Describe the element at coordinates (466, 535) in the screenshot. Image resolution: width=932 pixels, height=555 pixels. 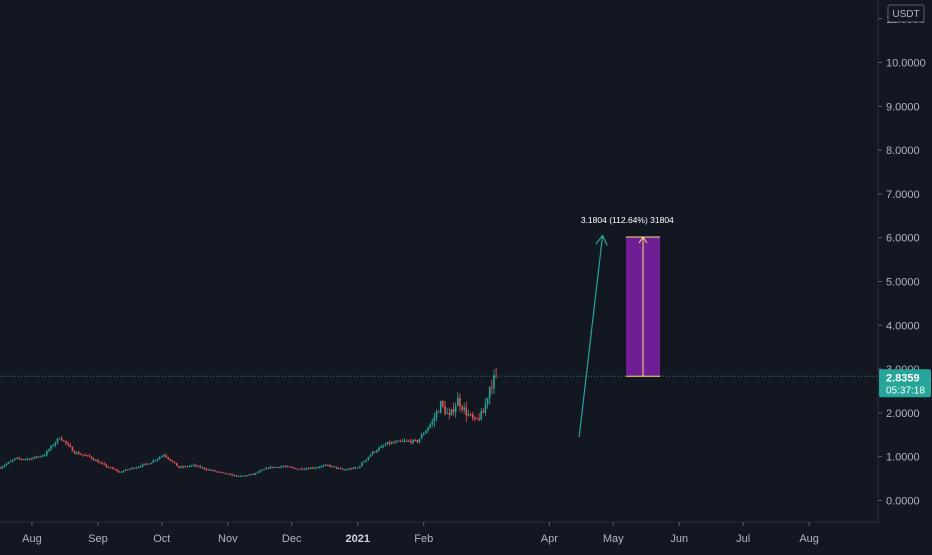
I see `time-axis: Aug Sep Oct Nov Dec 2021 Feb Apr May Jun Jul Aug` at that location.